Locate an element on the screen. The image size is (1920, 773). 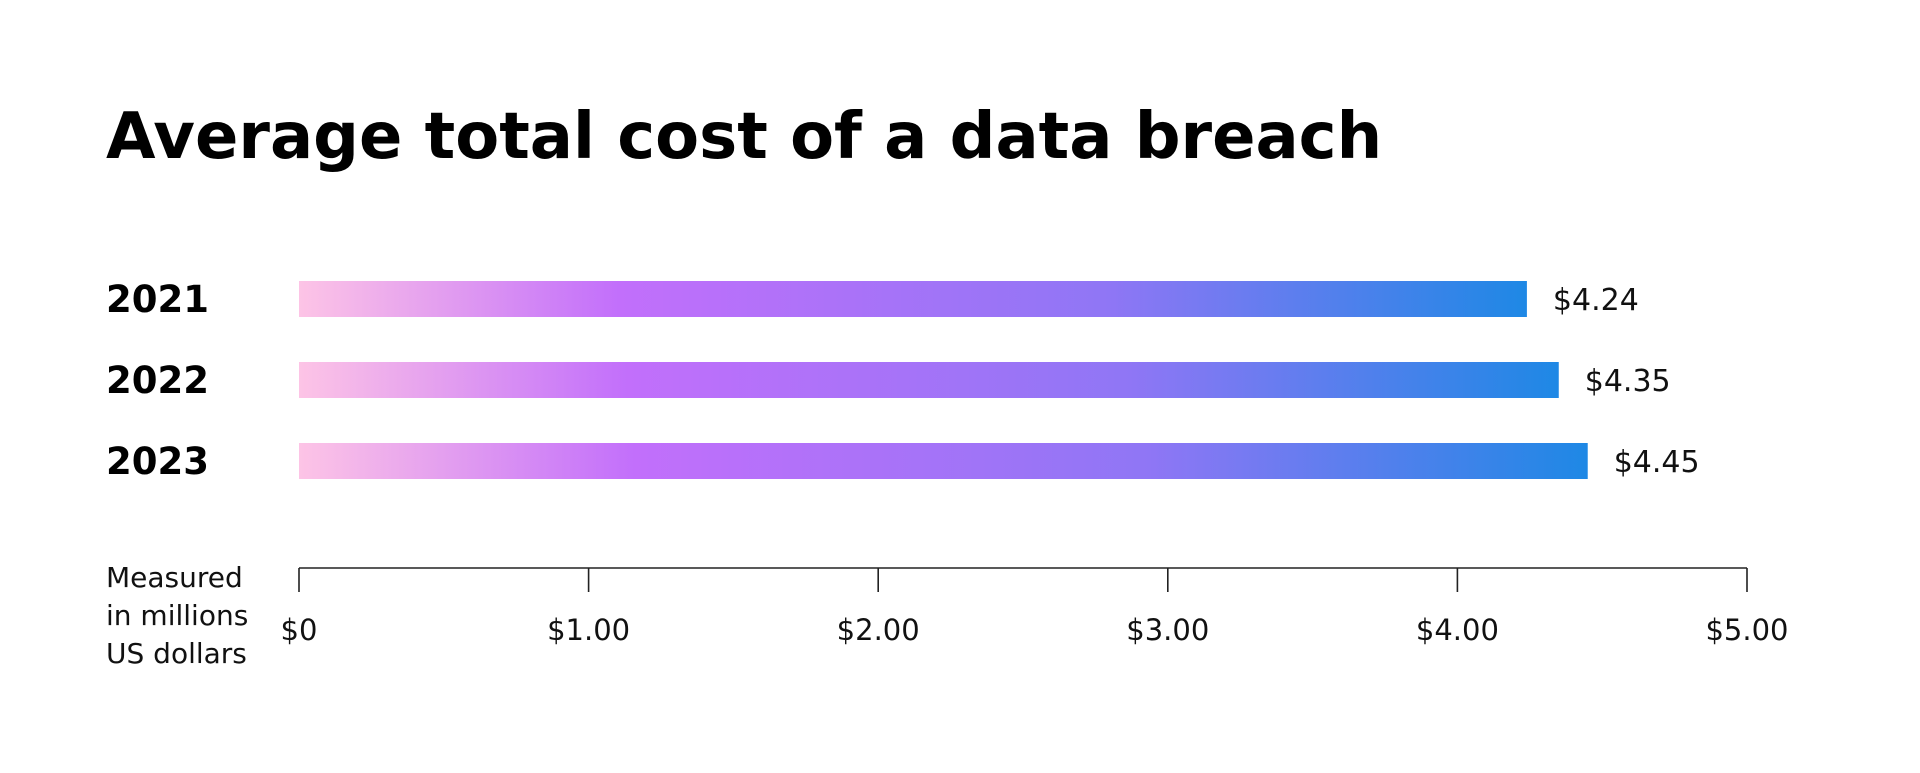
category-label: 2023 is located at coordinates (157, 461).